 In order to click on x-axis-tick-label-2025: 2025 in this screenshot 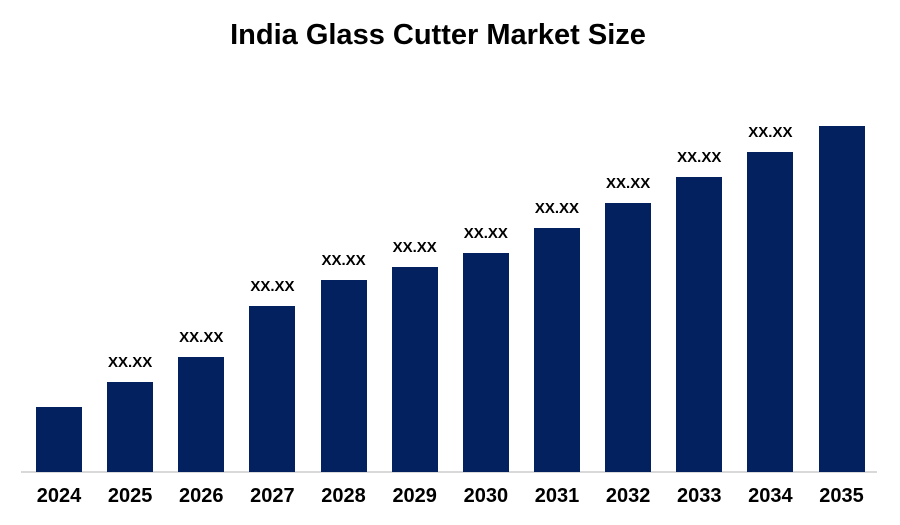, I will do `click(130, 496)`.